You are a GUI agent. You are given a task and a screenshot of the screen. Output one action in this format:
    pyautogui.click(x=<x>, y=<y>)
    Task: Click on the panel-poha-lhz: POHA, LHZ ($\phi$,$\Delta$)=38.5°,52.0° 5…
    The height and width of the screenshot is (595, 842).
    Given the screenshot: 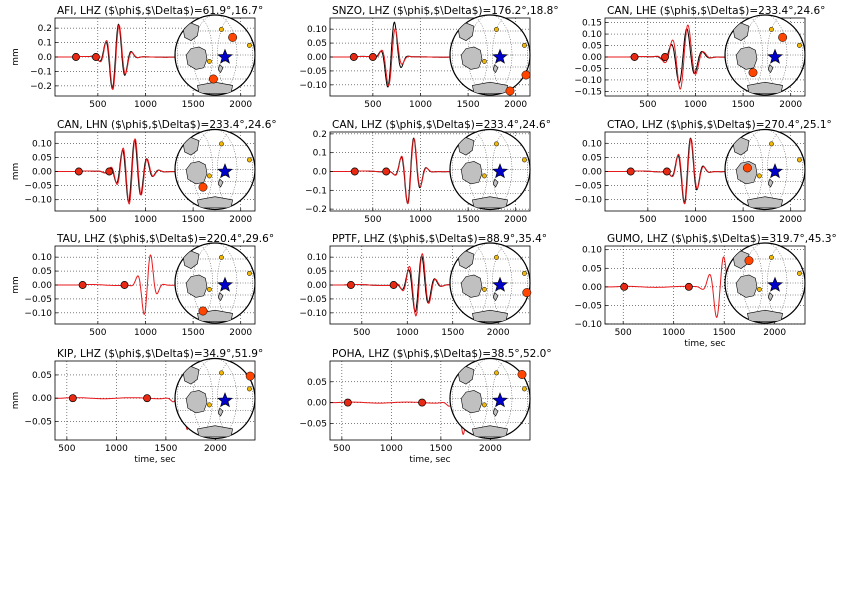 What is the action you would take?
    pyautogui.click(x=425, y=406)
    